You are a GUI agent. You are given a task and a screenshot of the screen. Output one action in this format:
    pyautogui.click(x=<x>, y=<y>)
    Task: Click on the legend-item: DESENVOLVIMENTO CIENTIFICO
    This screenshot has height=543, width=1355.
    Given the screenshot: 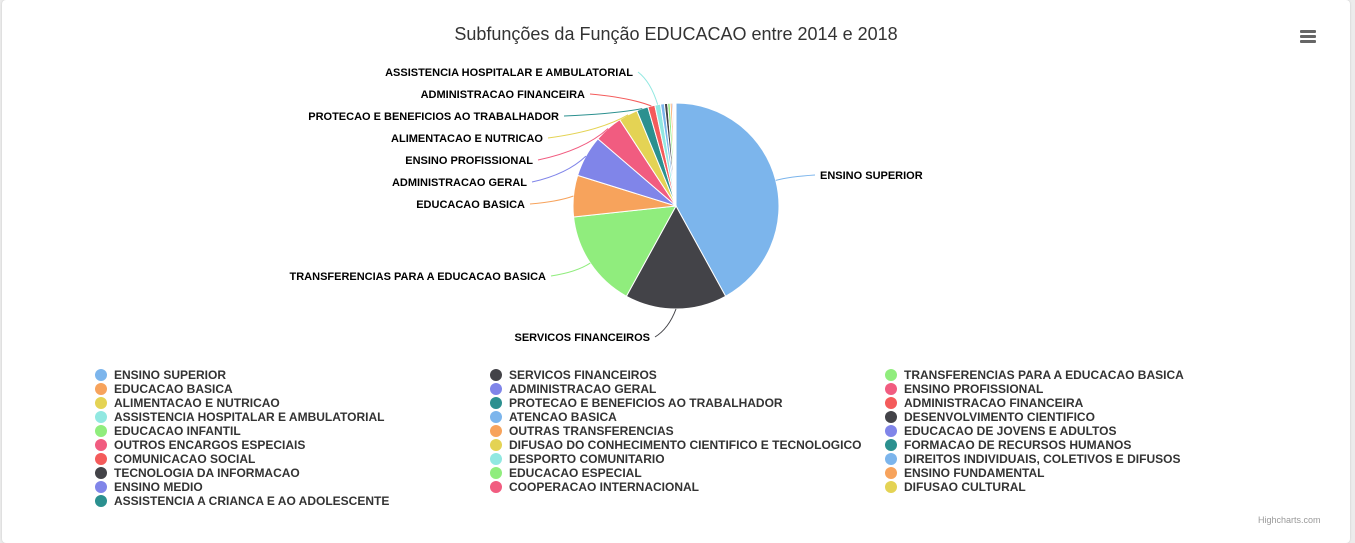 What is the action you would take?
    pyautogui.click(x=1090, y=417)
    